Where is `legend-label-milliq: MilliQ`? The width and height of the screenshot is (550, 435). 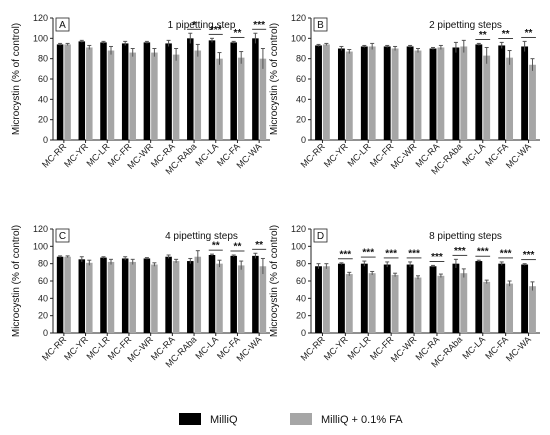 legend-label-milliq: MilliQ is located at coordinates (224, 420).